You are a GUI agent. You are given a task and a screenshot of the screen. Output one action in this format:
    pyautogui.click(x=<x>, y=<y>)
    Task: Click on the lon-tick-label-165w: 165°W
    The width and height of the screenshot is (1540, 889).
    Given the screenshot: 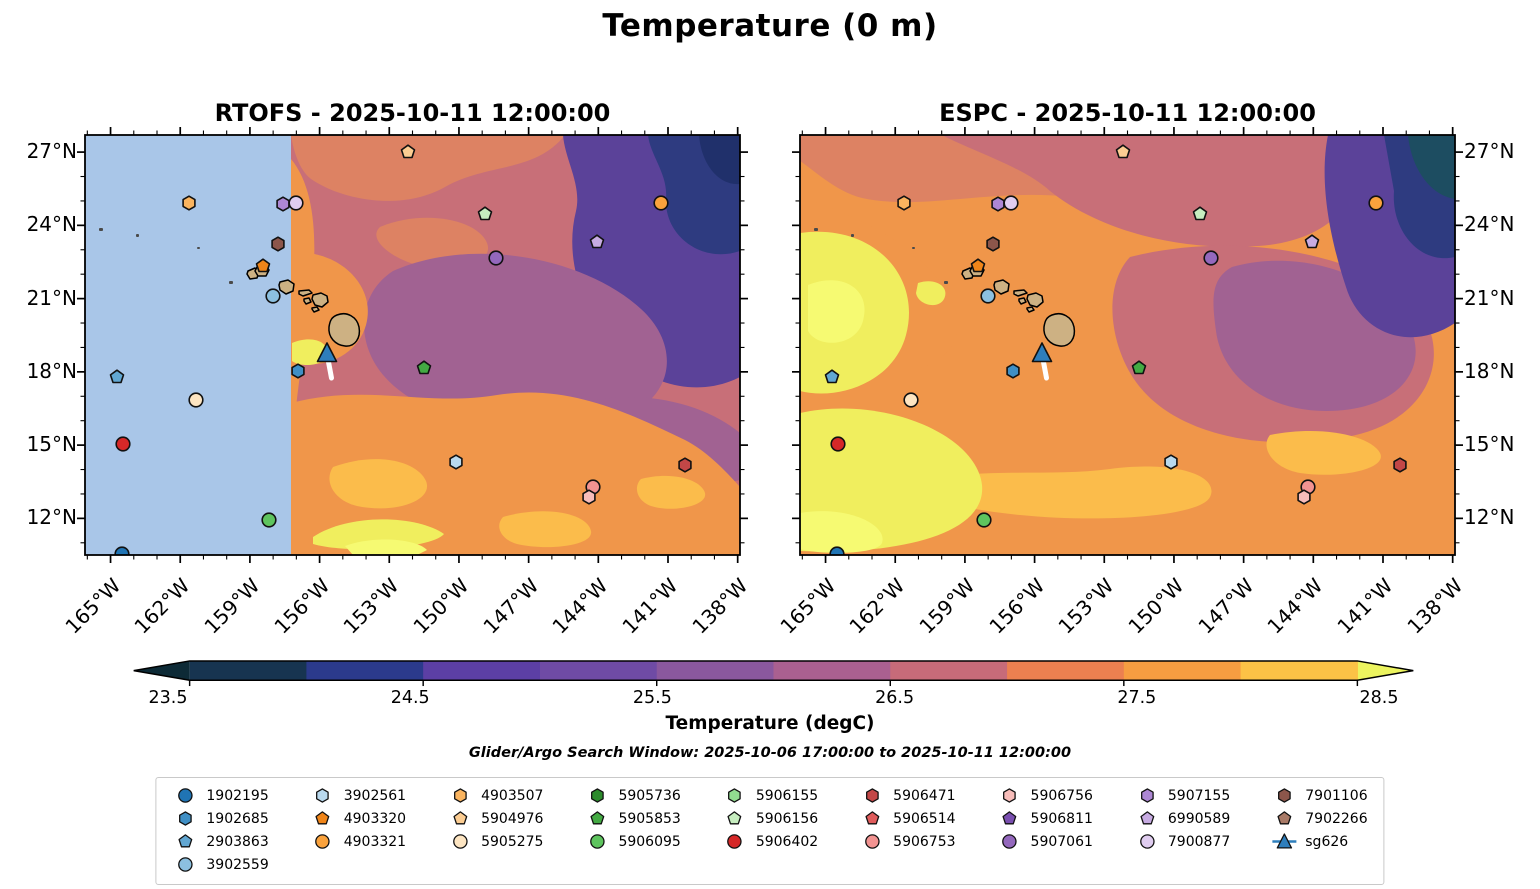 What is the action you would take?
    pyautogui.click(x=808, y=606)
    